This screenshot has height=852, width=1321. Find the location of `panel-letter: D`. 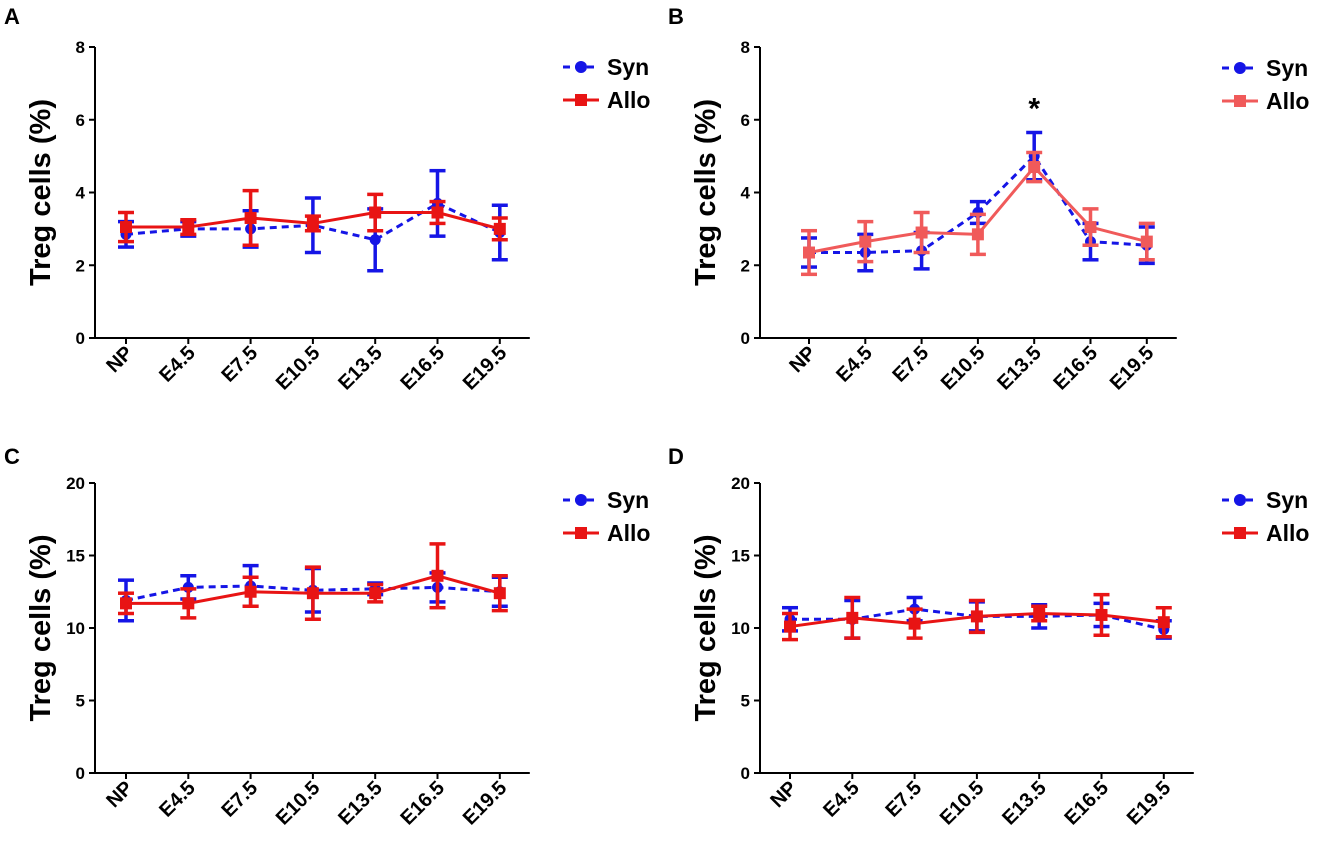

panel-letter: D is located at coordinates (676, 456).